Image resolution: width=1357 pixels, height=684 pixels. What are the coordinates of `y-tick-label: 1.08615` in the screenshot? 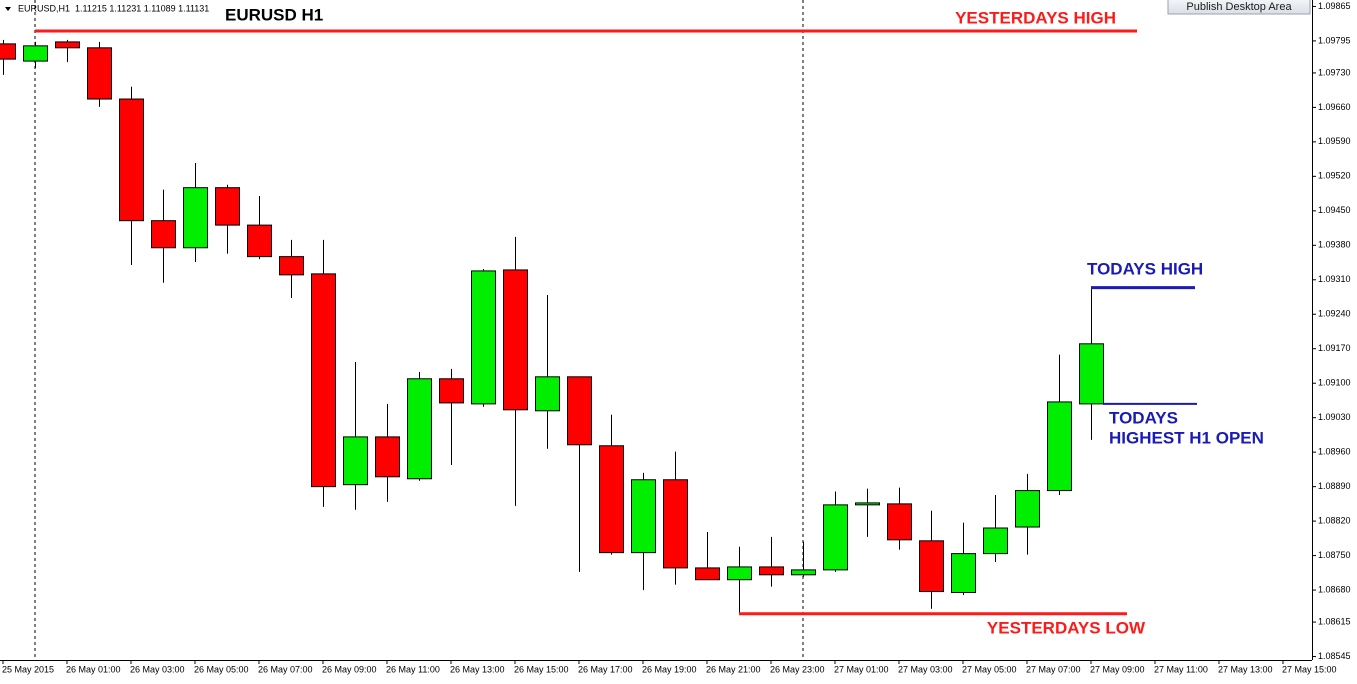 It's located at (1334, 621).